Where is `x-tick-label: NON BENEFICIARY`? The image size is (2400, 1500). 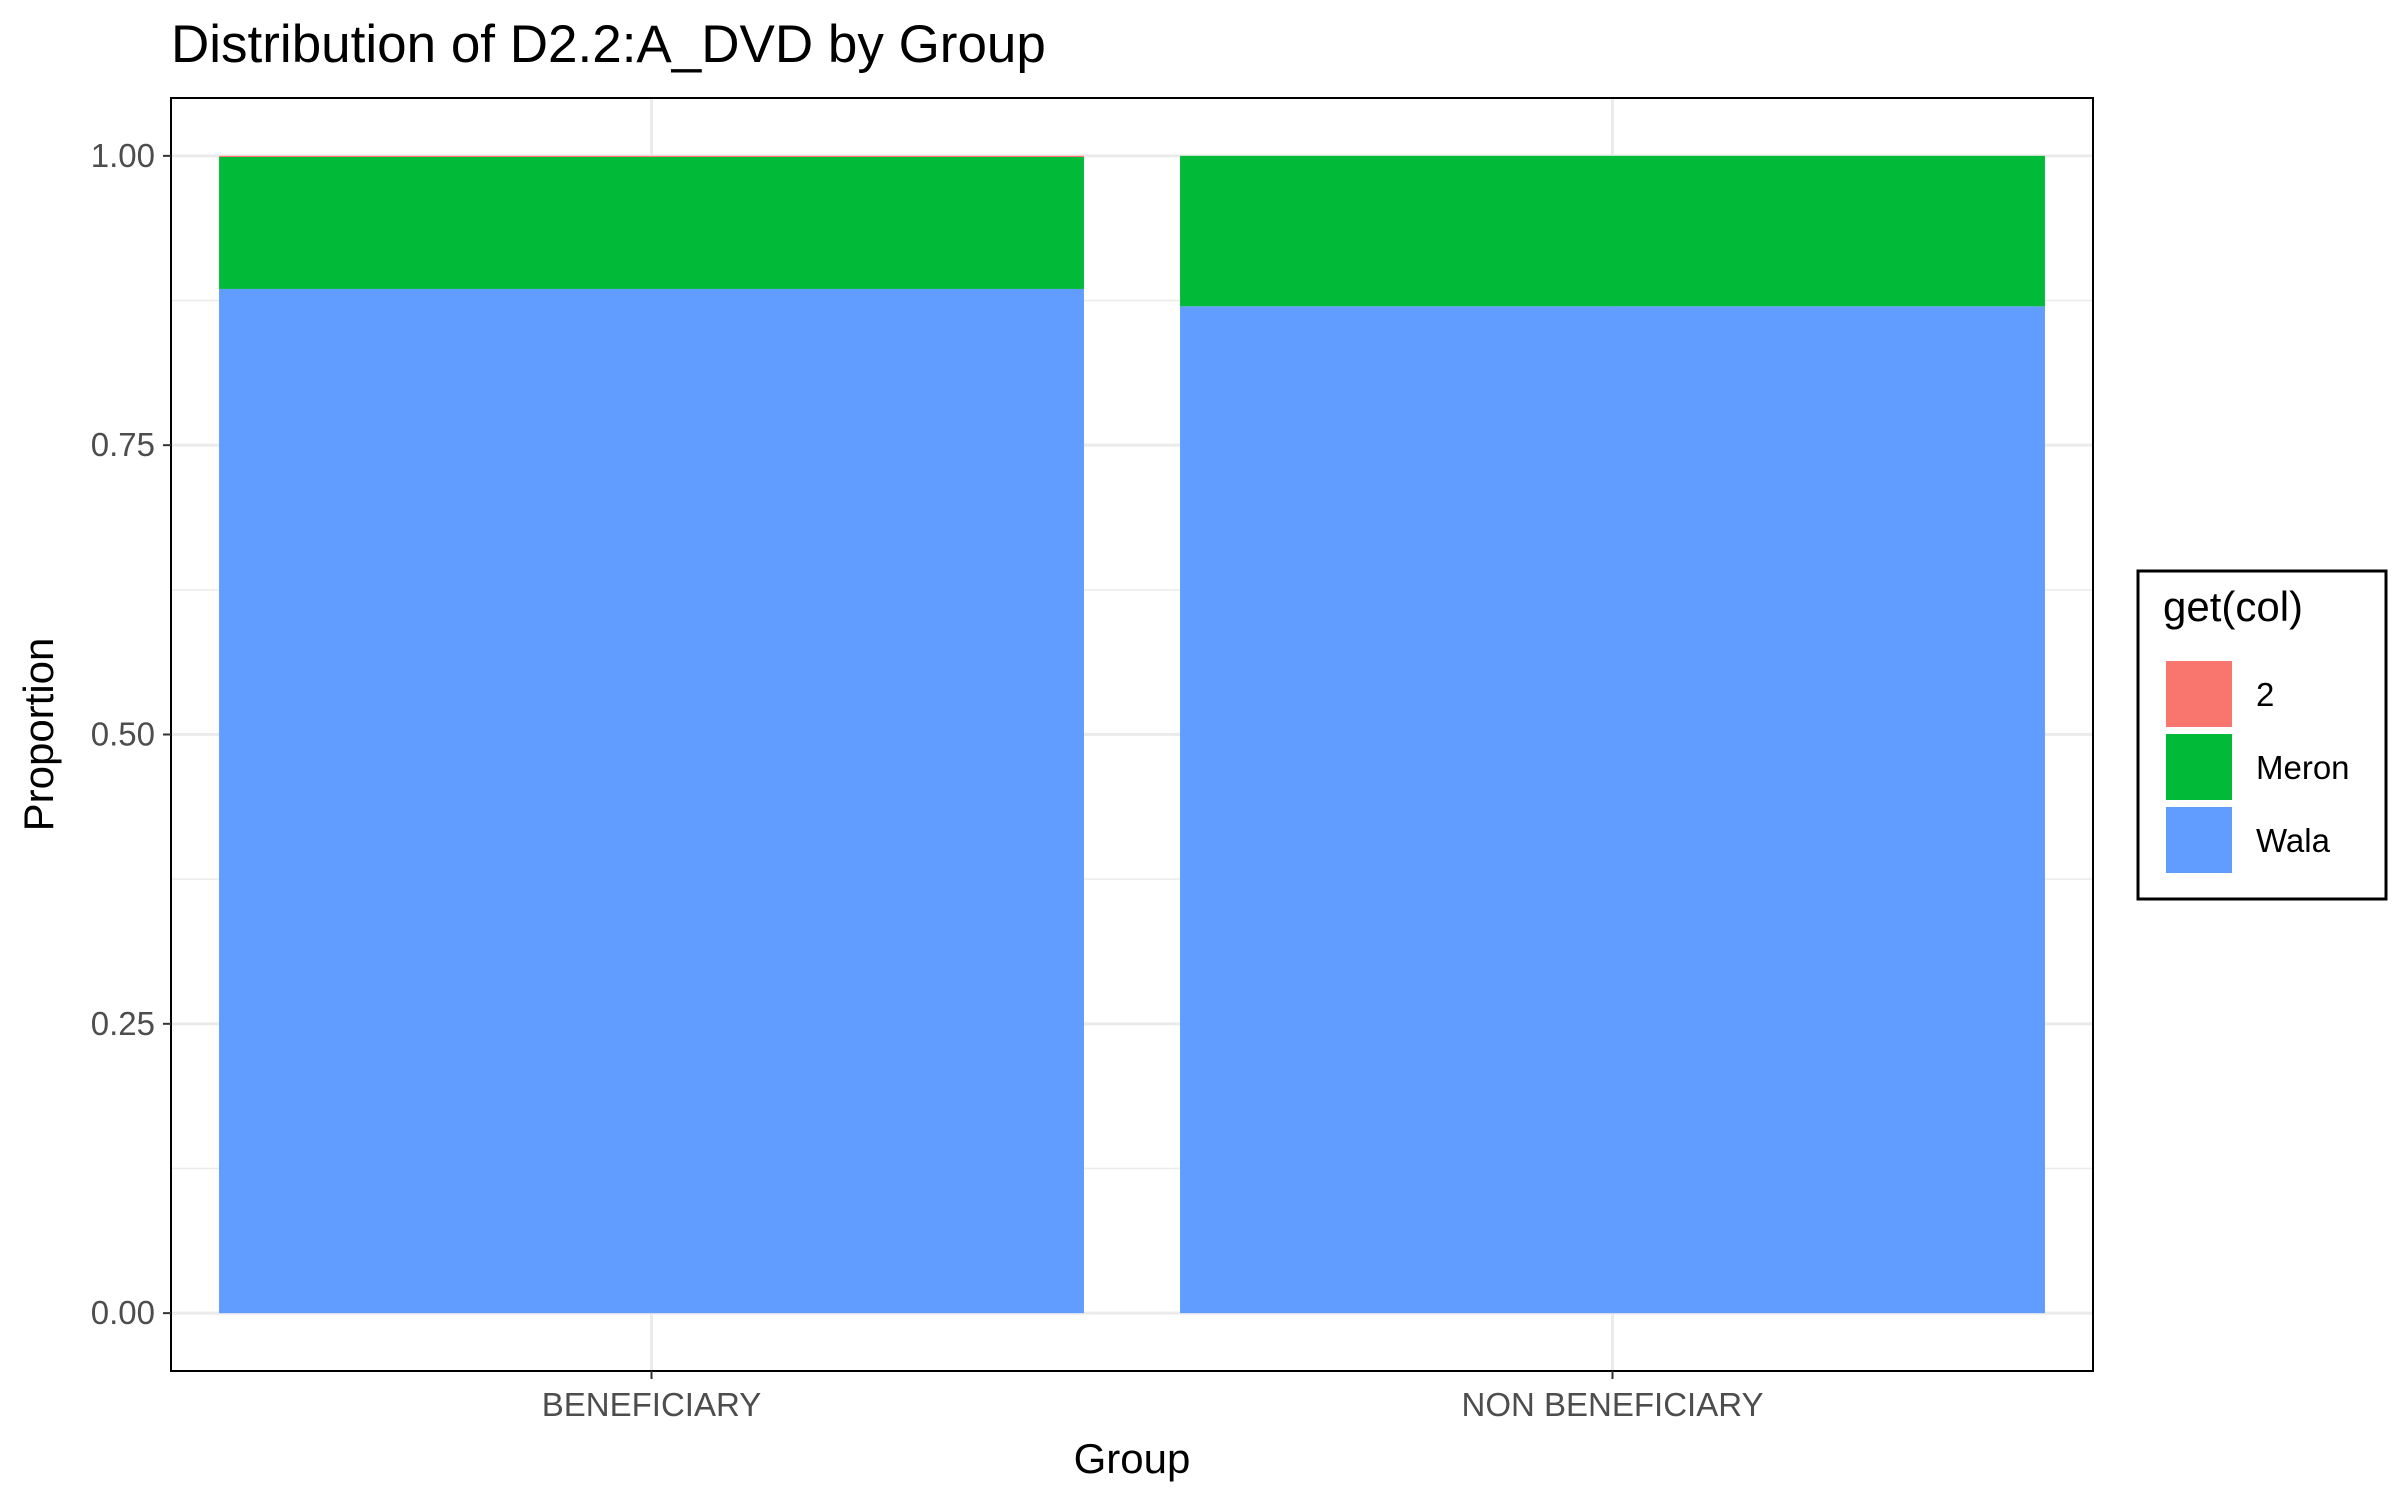
x-tick-label: NON BENEFICIARY is located at coordinates (1613, 1404).